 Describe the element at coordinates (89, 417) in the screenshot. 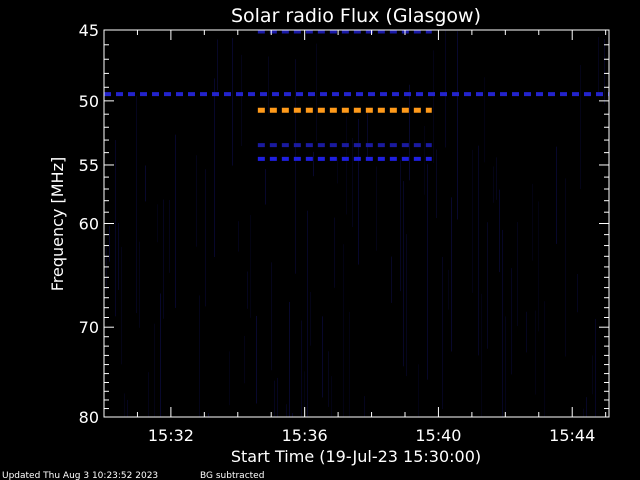

I see `y-tick-label-5: 80` at that location.